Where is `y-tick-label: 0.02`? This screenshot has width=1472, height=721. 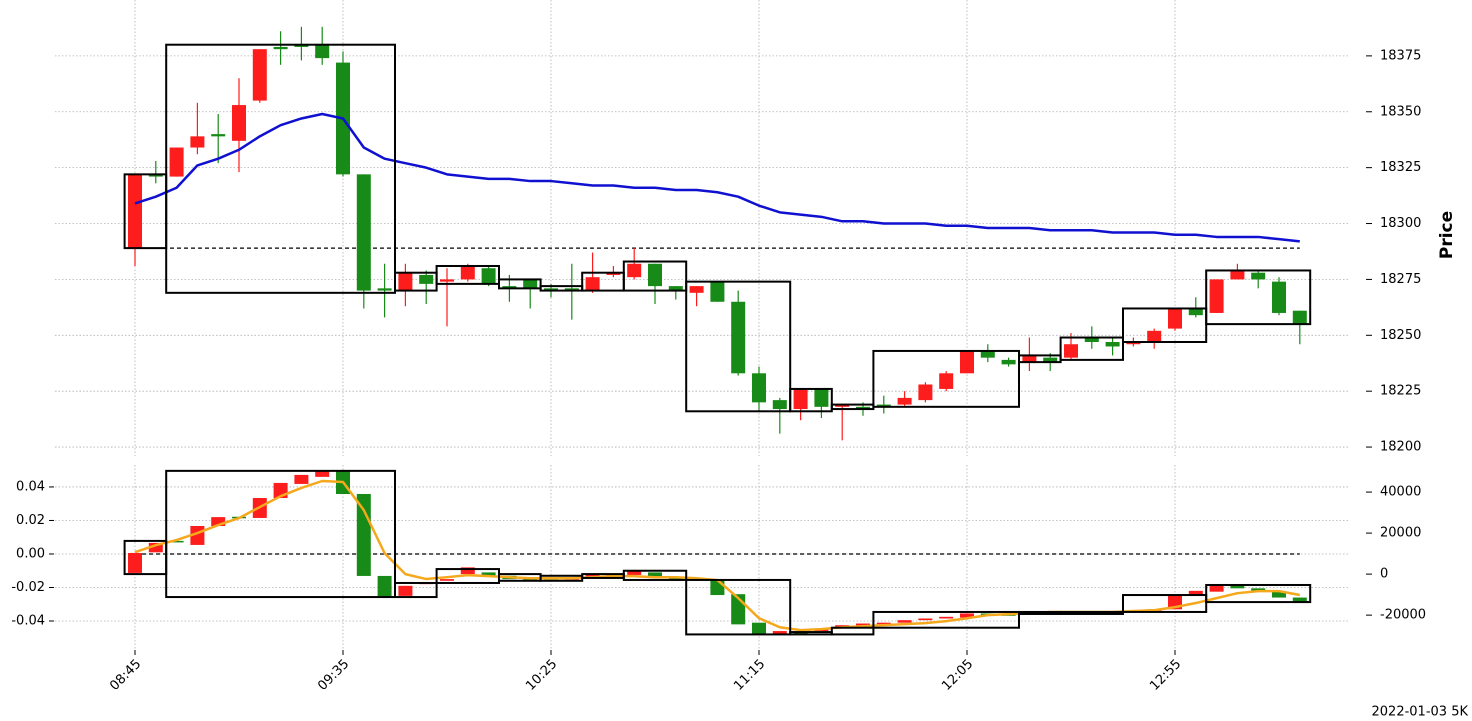
y-tick-label: 0.02 is located at coordinates (30, 520).